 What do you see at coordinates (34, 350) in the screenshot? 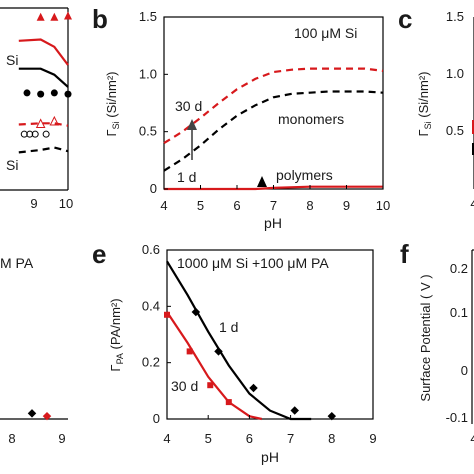
I see `panel-d: M PA 8 9` at bounding box center [34, 350].